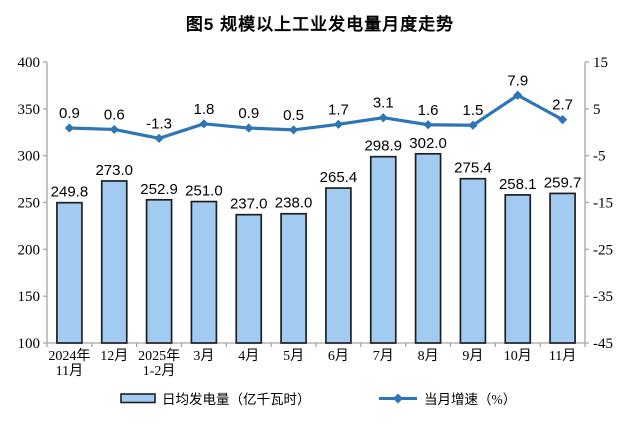  What do you see at coordinates (249, 204) in the screenshot?
I see `bar-value-label: 237.0` at bounding box center [249, 204].